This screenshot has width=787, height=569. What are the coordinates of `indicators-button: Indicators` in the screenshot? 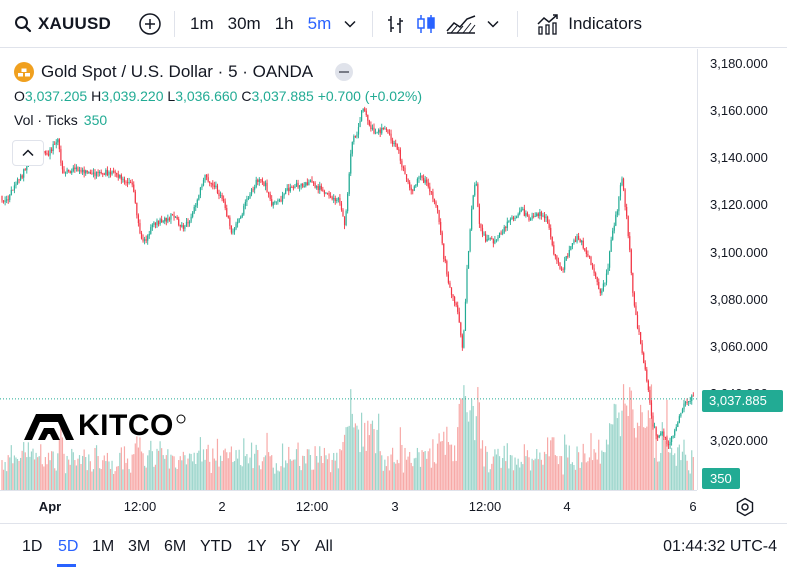 It's located at (585, 24).